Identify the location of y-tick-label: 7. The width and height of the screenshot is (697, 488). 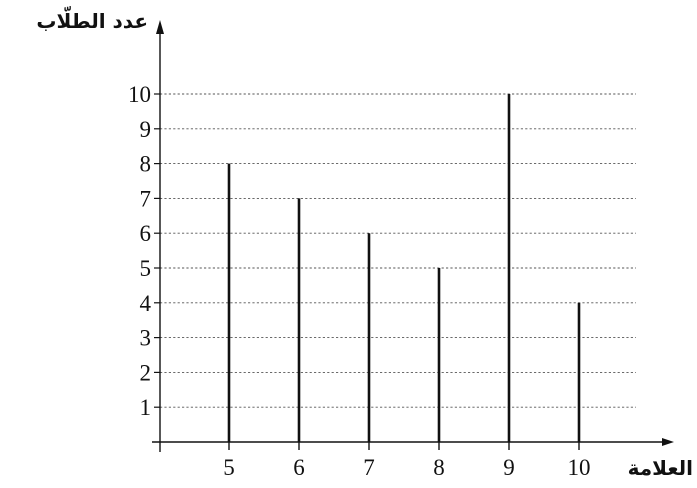
(146, 198).